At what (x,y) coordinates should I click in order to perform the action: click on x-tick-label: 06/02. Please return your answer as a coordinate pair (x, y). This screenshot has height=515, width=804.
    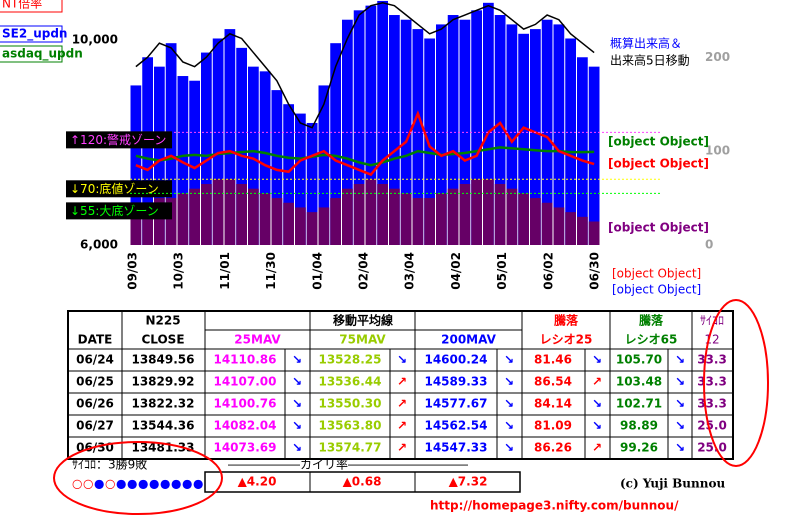
    Looking at the image, I should click on (548, 271).